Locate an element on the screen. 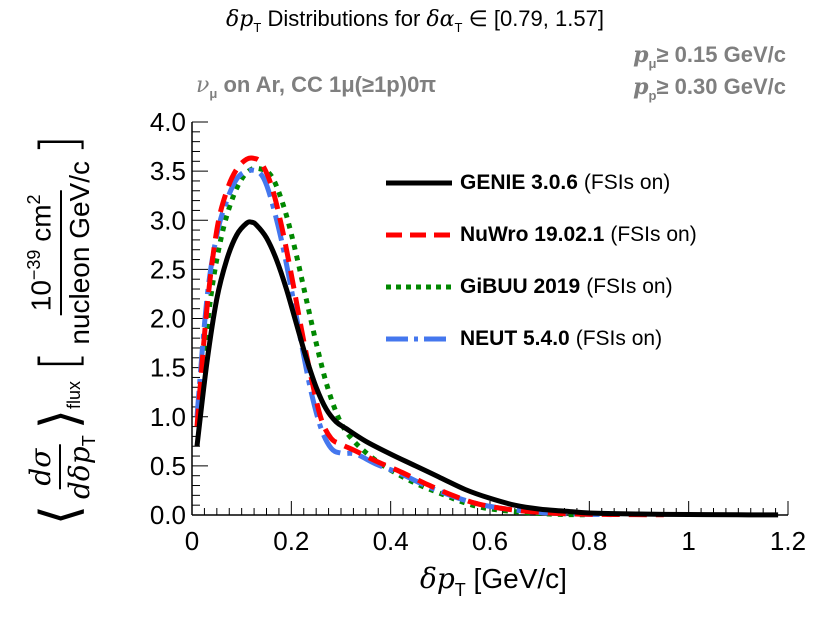 The height and width of the screenshot is (617, 830). title-subscript: T is located at coordinates (257, 27).